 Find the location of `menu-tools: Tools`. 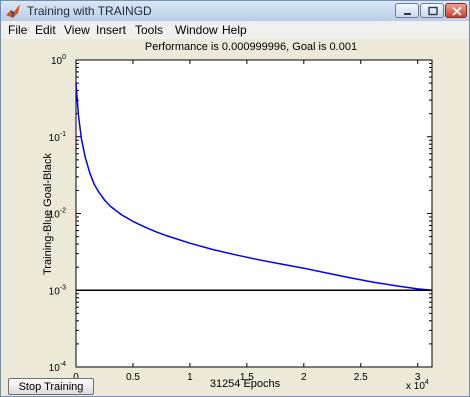

menu-tools: Tools is located at coordinates (149, 30).